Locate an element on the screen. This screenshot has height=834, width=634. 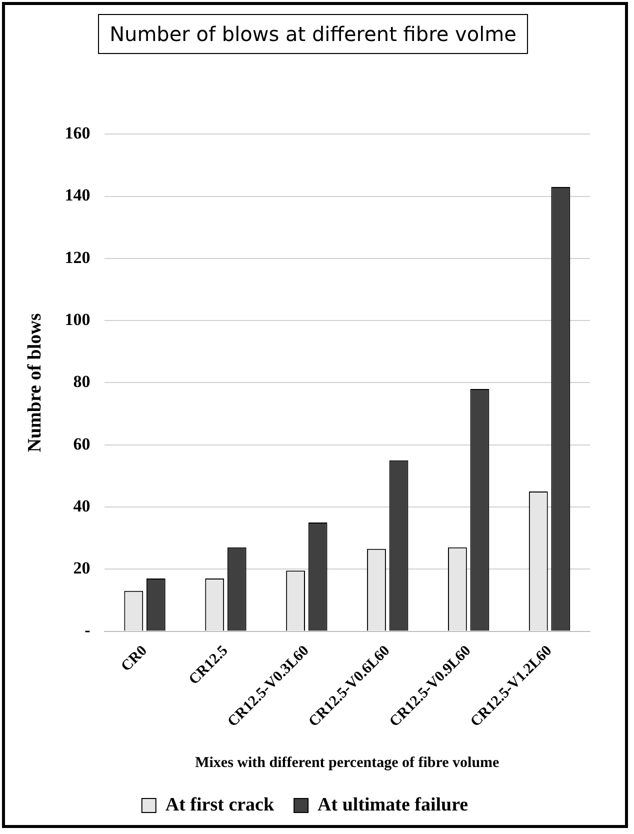
y-tick-label: 100 is located at coordinates (77, 319).